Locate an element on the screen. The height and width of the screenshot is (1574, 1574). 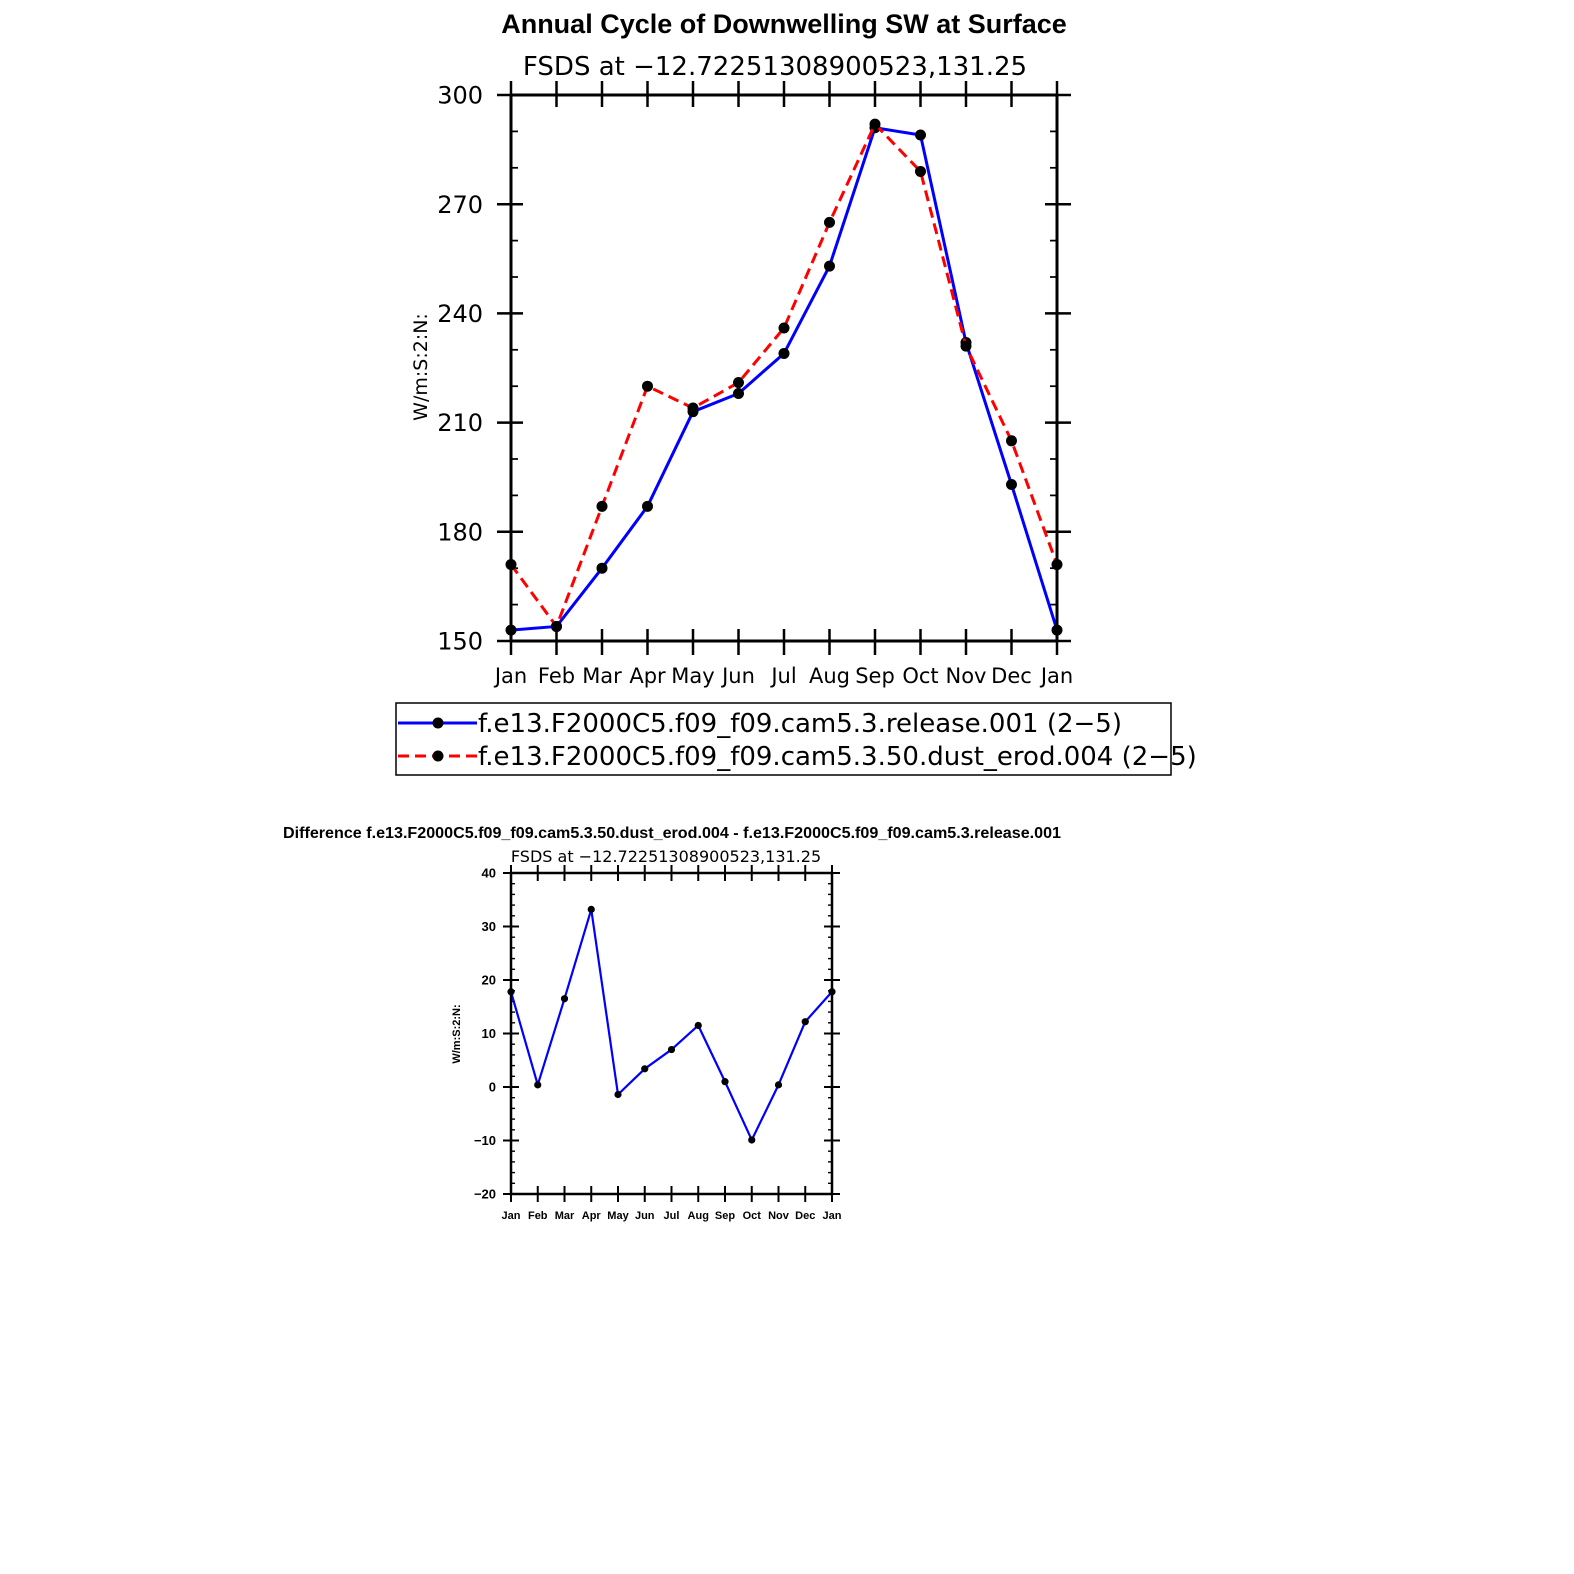
chart1-series is located at coordinates (784, 377).